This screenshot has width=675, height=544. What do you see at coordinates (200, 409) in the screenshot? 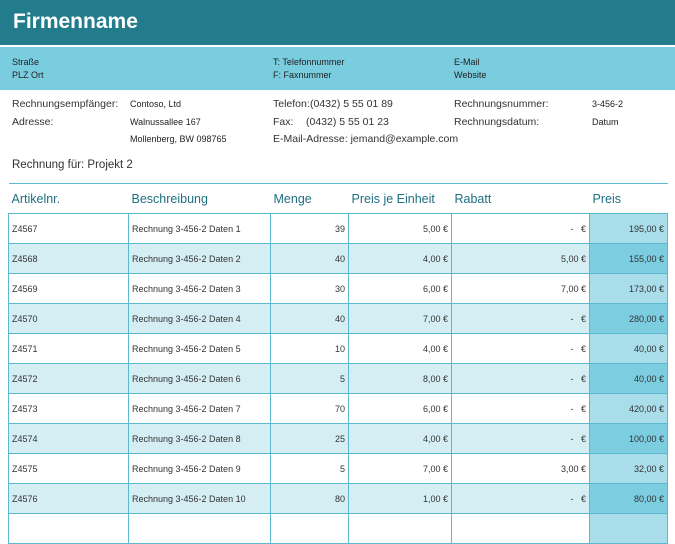
I see `cell: Rechnung 3-456-2 Daten 7` at bounding box center [200, 409].